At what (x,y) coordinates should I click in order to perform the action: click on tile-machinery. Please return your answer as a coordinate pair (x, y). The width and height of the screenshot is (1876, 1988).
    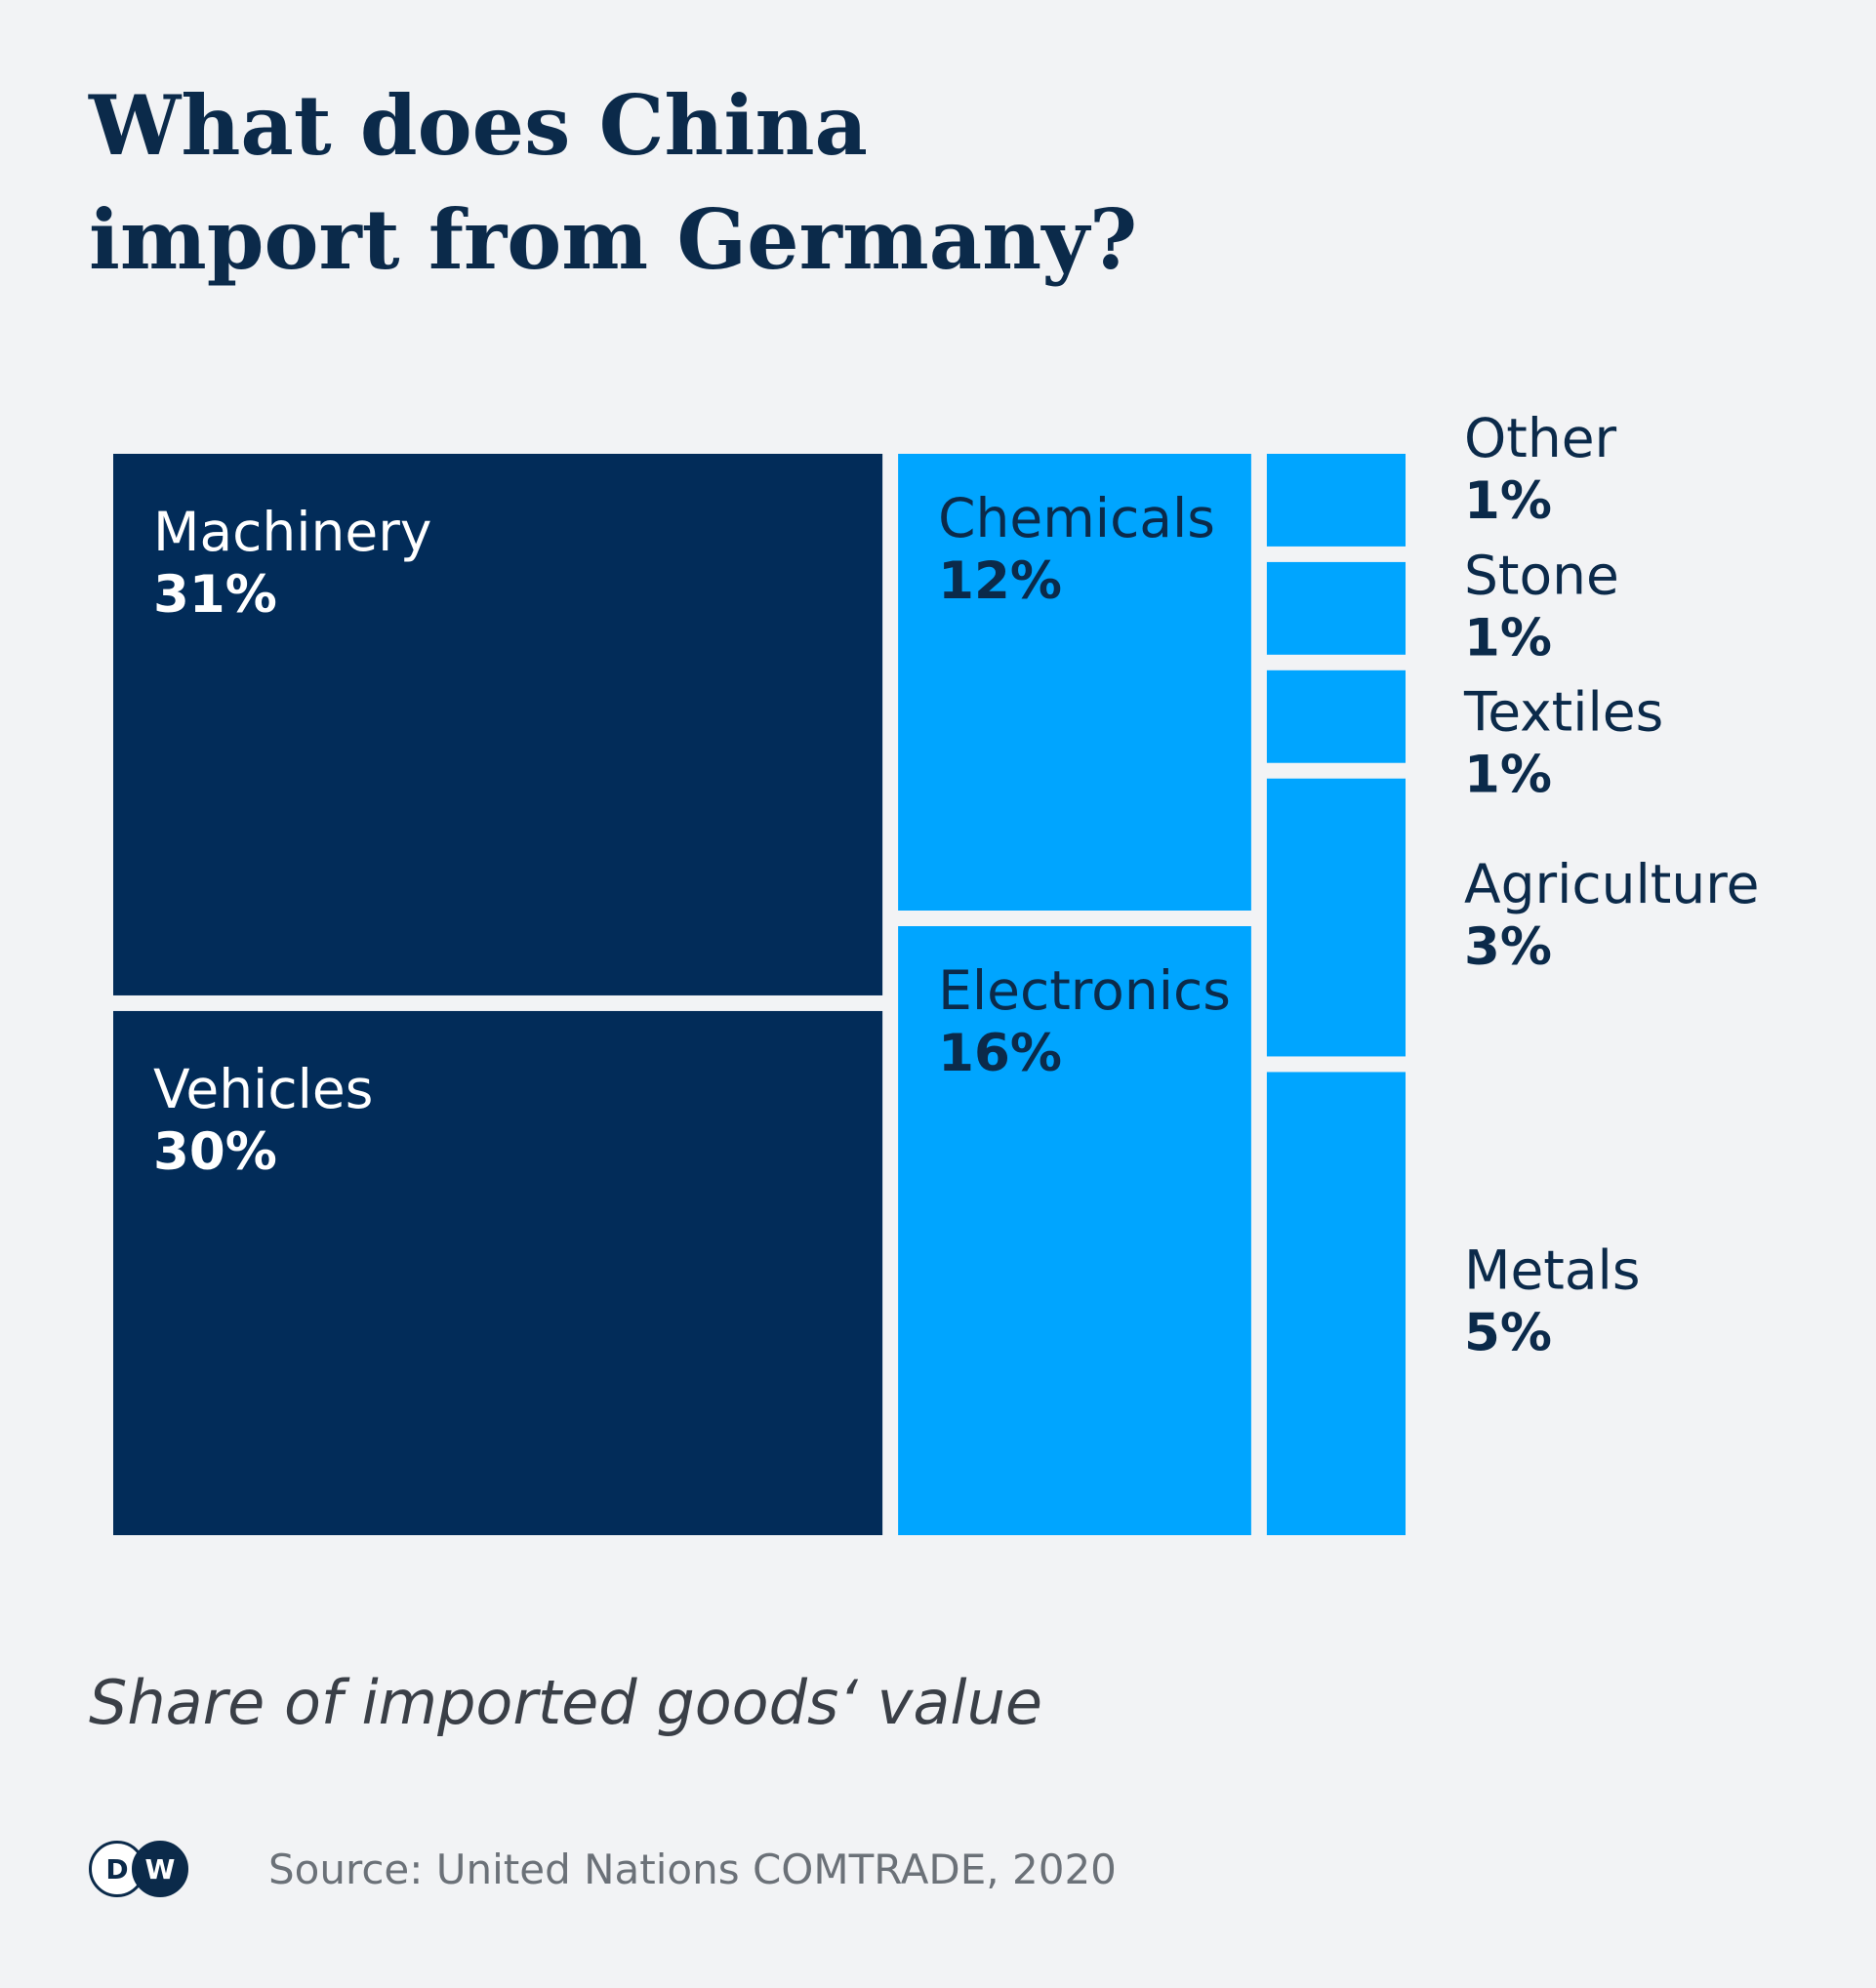
    Looking at the image, I should click on (498, 724).